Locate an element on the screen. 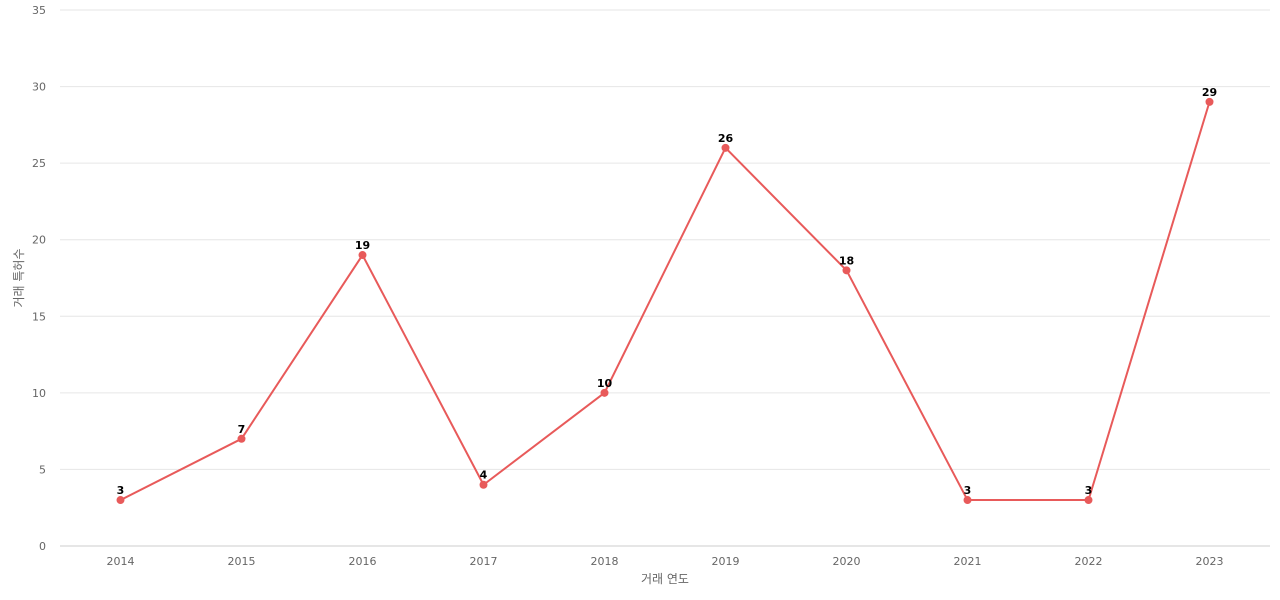  y-tick-label: 10 is located at coordinates (39, 393).